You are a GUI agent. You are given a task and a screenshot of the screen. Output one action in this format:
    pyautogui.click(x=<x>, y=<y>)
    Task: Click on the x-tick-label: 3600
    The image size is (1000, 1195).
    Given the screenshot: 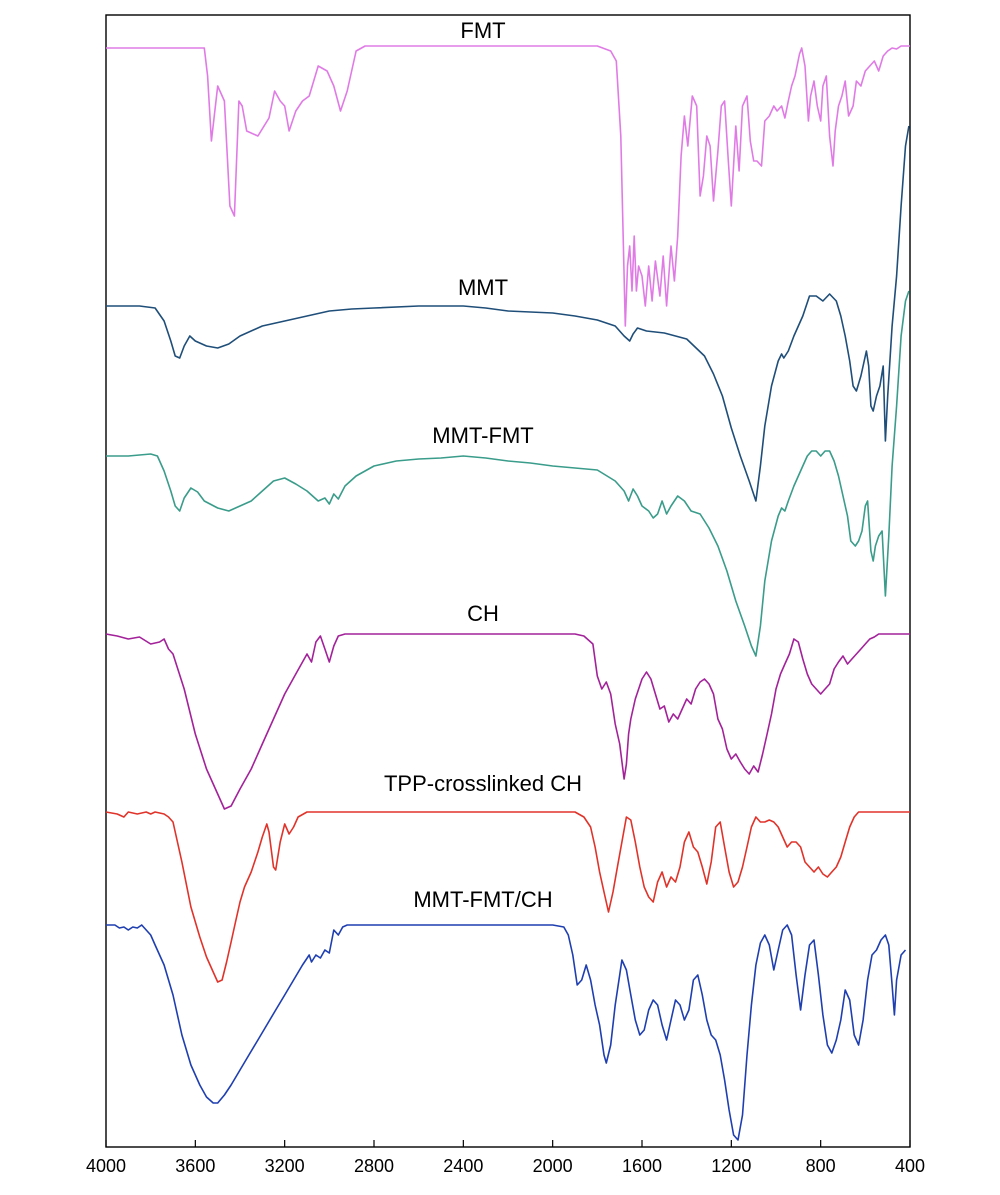 What is the action you would take?
    pyautogui.click(x=195, y=1166)
    